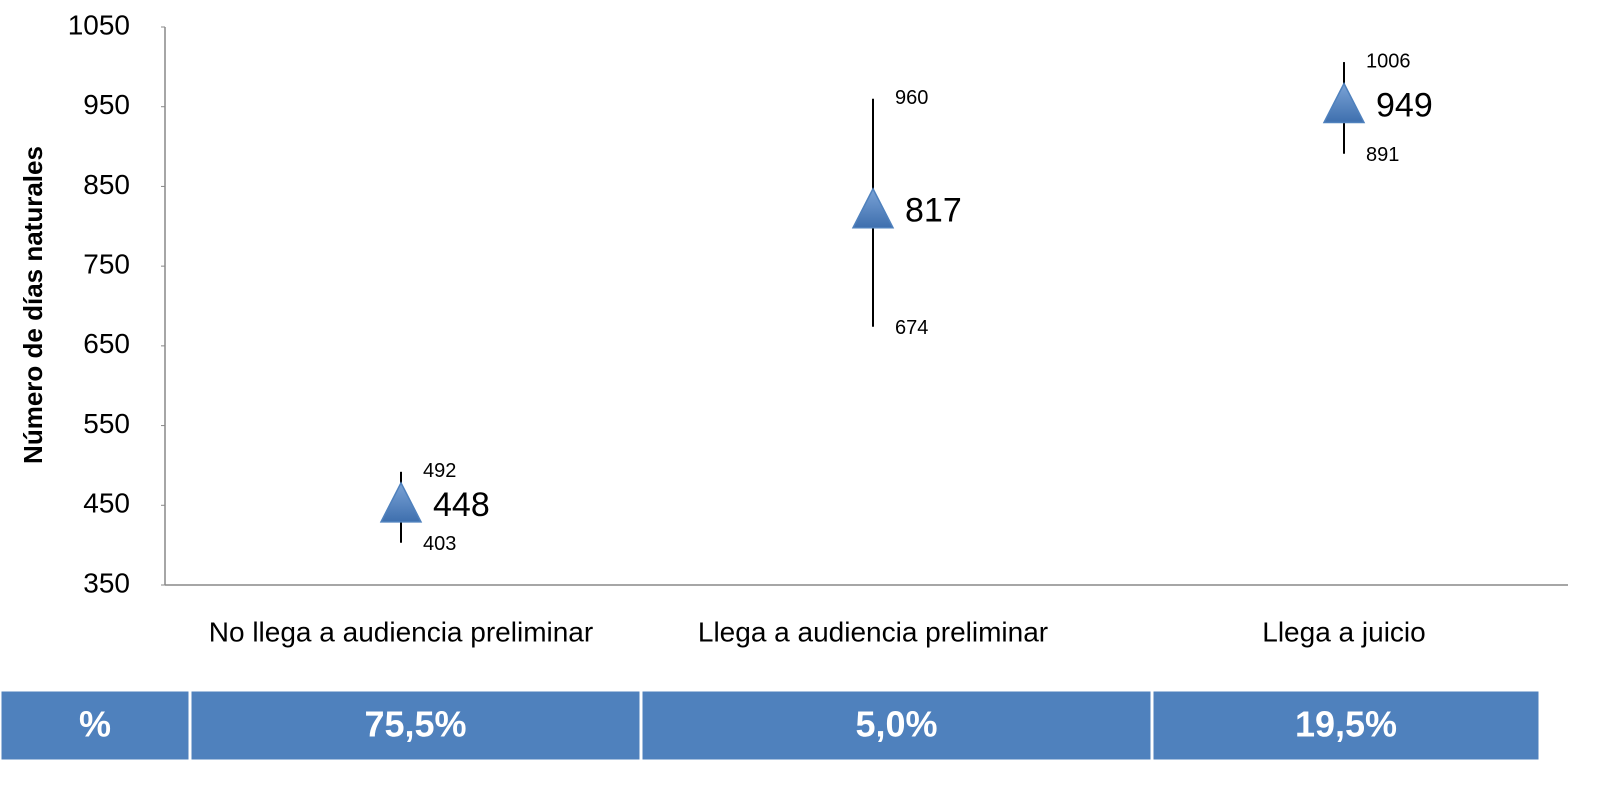 The height and width of the screenshot is (786, 1610). I want to click on table-cell-text: %, so click(95, 724).